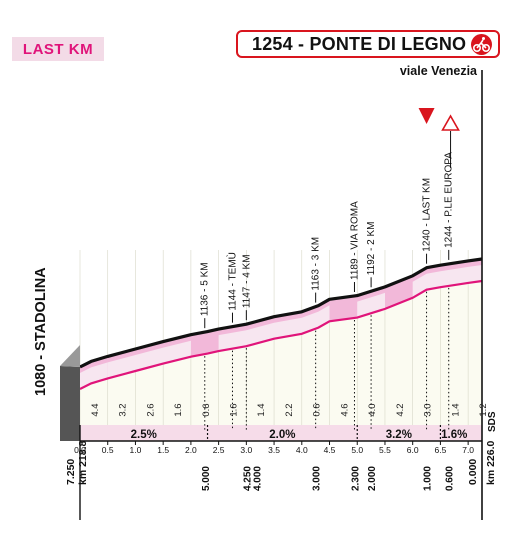 This screenshot has width=531, height=539. Describe the element at coordinates (289, 409) in the screenshot. I see `segment-gradient-label: 2.2` at that location.